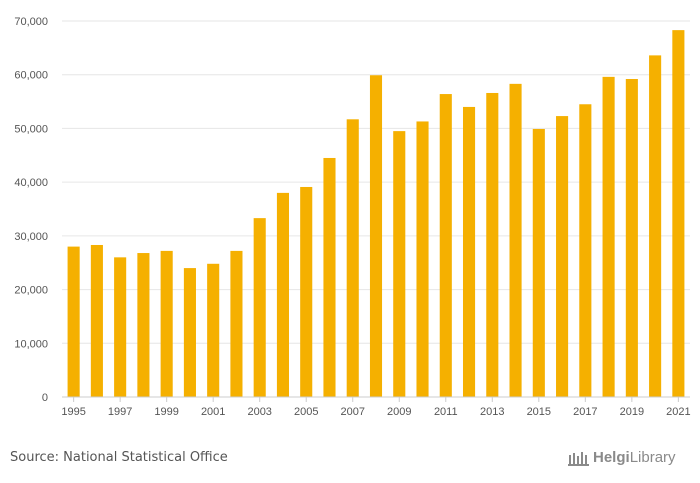  Describe the element at coordinates (259, 412) in the screenshot. I see `x-tick-label: 2003` at that location.